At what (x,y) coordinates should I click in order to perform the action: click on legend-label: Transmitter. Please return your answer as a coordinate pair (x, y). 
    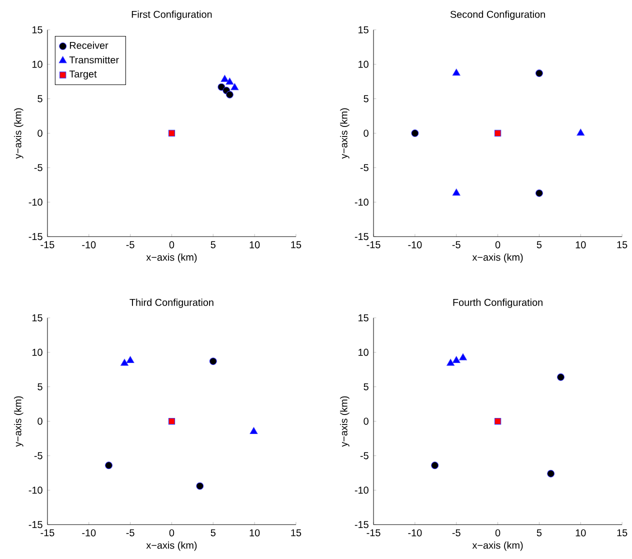
    Looking at the image, I should click on (94, 60).